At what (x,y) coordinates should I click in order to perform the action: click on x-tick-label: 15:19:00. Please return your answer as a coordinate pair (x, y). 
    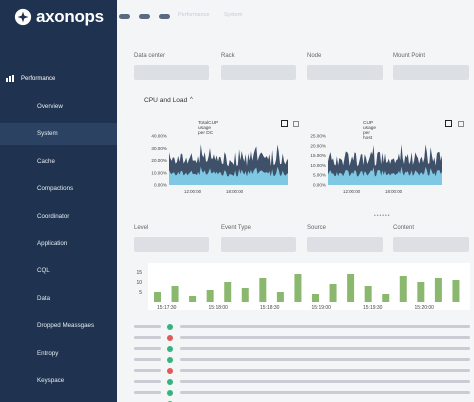
    Looking at the image, I should click on (322, 308).